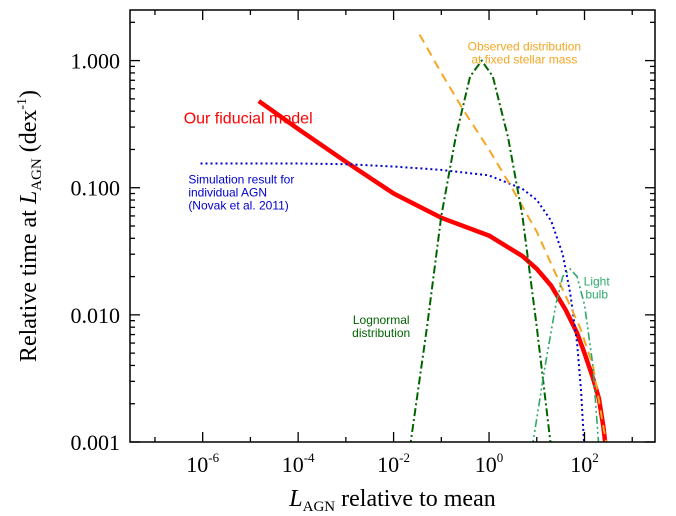 The height and width of the screenshot is (516, 676). I want to click on x-tick-label: 10⁻⁶, so click(202, 463).